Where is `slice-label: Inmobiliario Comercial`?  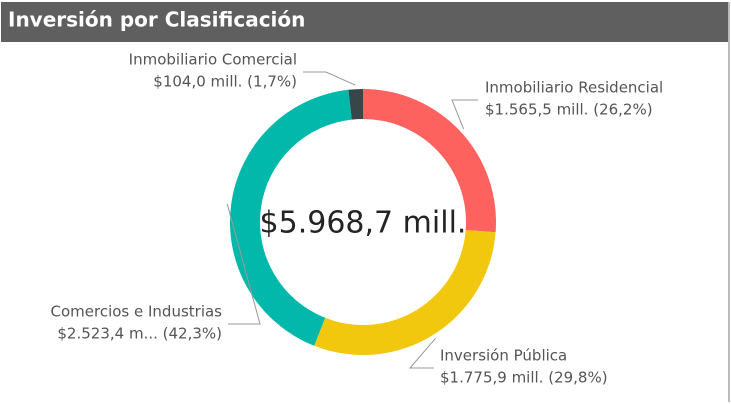
slice-label: Inmobiliario Comercial is located at coordinates (213, 60).